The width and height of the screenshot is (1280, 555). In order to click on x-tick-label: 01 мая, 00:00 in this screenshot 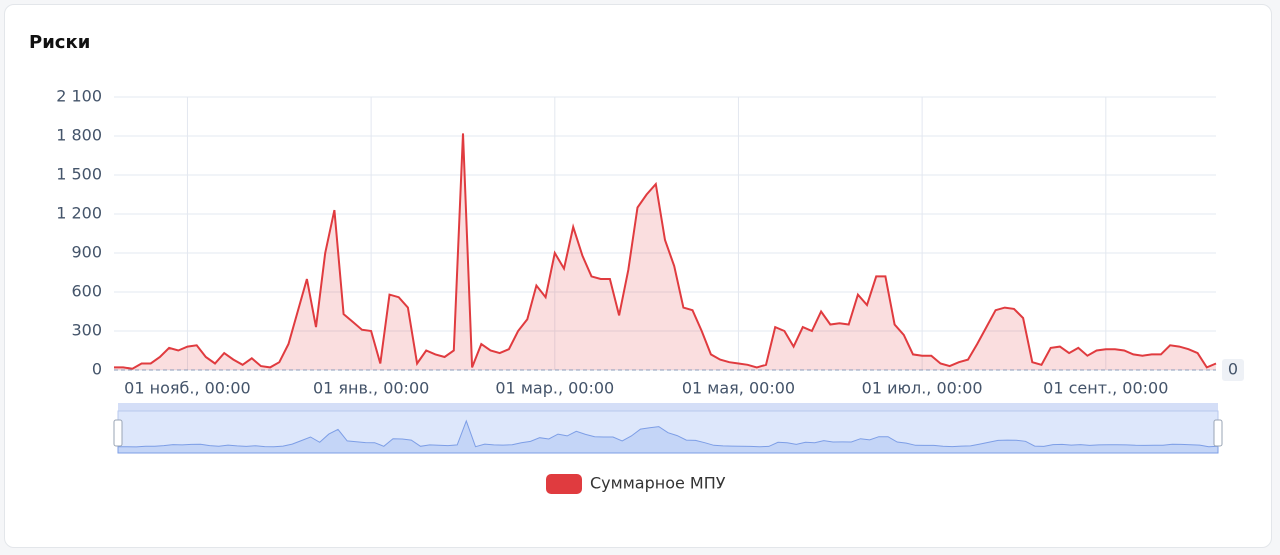, I will do `click(738, 388)`.